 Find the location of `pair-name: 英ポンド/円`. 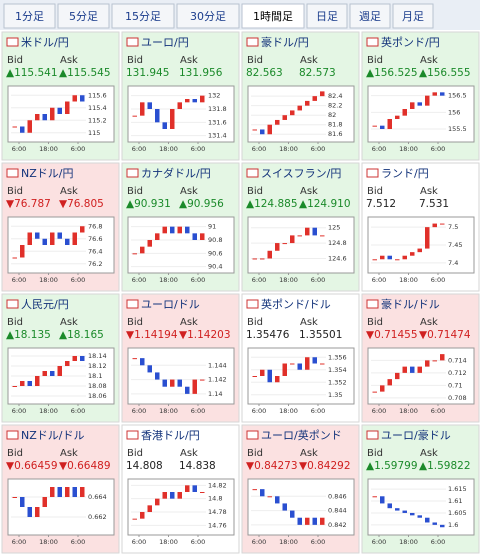

pair-name: 英ポンド/円 is located at coordinates (410, 42).